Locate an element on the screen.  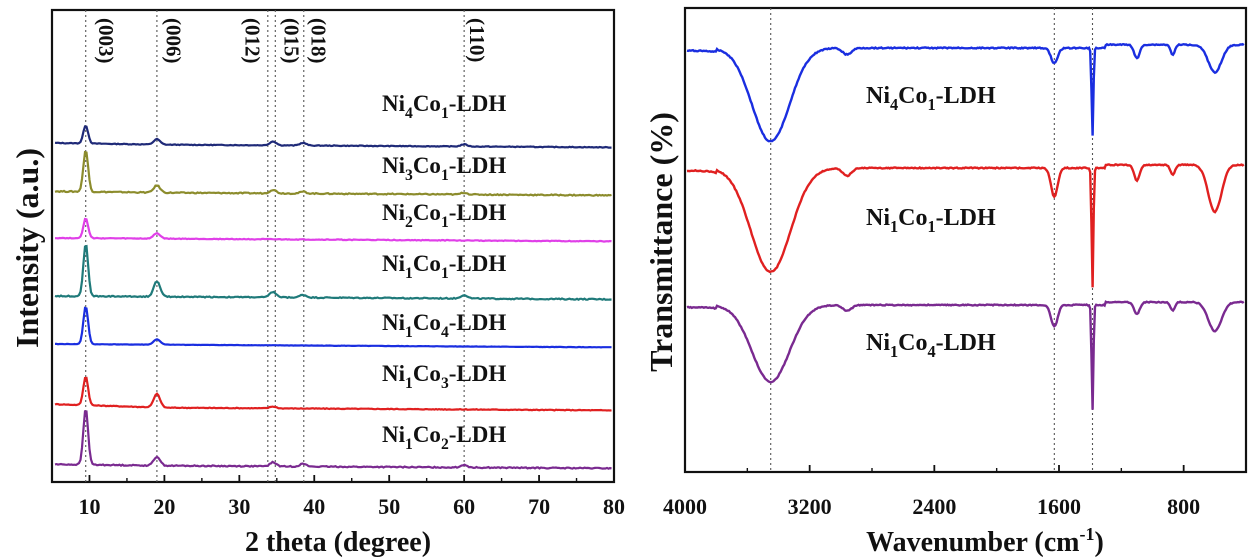
peak-index-label: (110) is located at coordinates (477, 40).